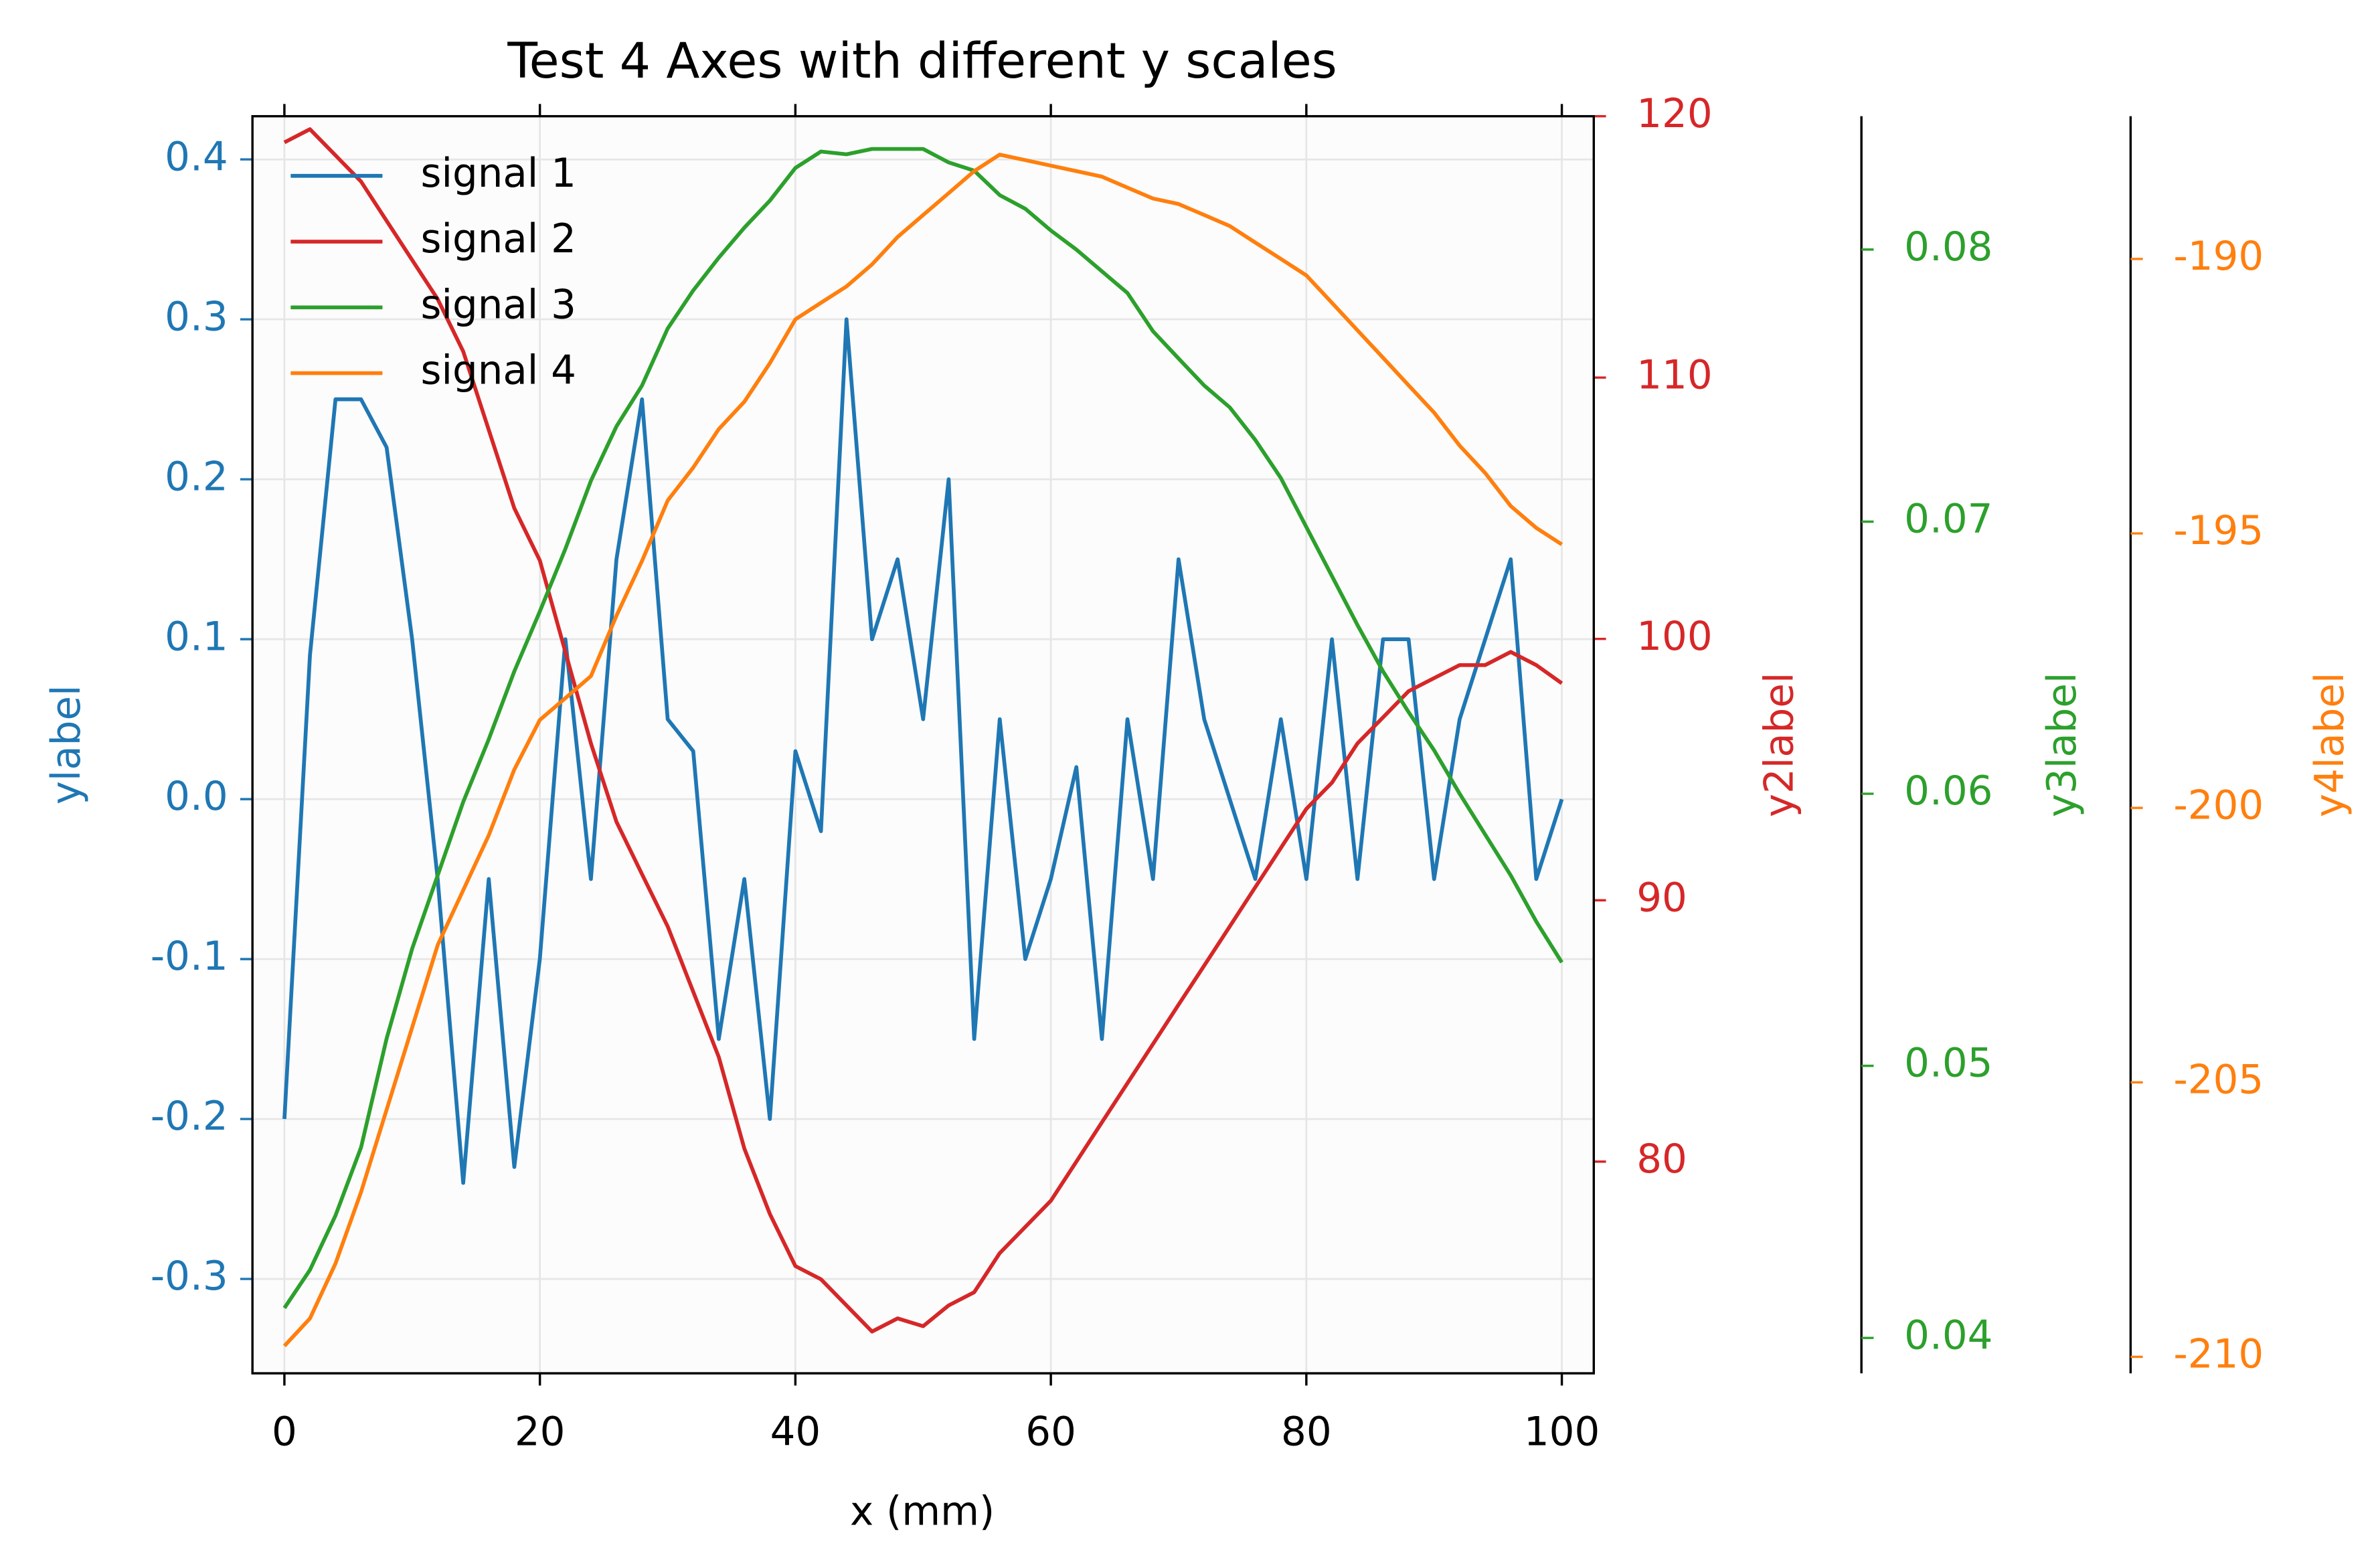 This screenshot has height=1566, width=2380. Describe the element at coordinates (1948, 1335) in the screenshot. I see `y3-tick-label: 0.04` at that location.